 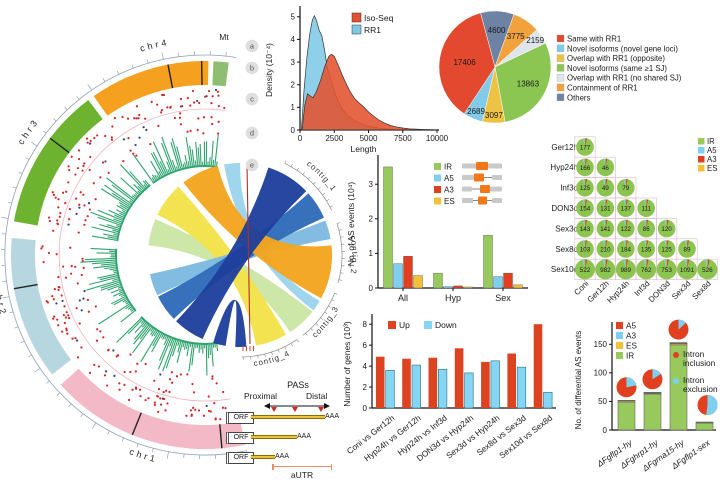 I want to click on transcript-row: ORF AAA, so click(x=285, y=415).